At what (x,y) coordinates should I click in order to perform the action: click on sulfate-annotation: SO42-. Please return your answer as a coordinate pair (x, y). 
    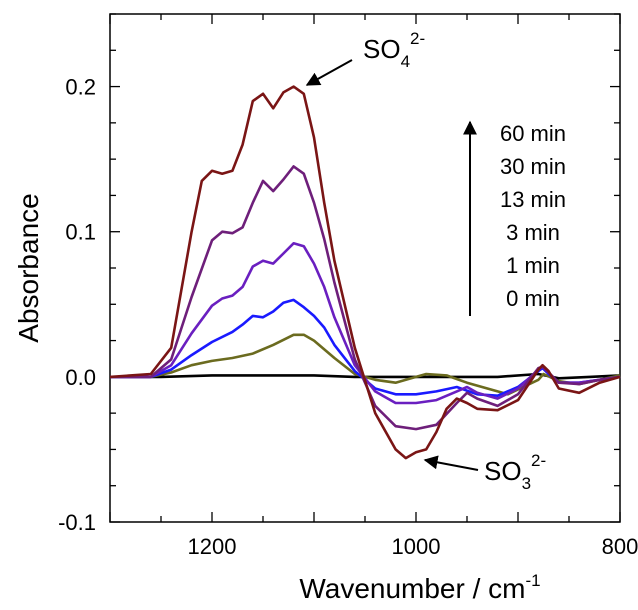
    Looking at the image, I should click on (365, 57).